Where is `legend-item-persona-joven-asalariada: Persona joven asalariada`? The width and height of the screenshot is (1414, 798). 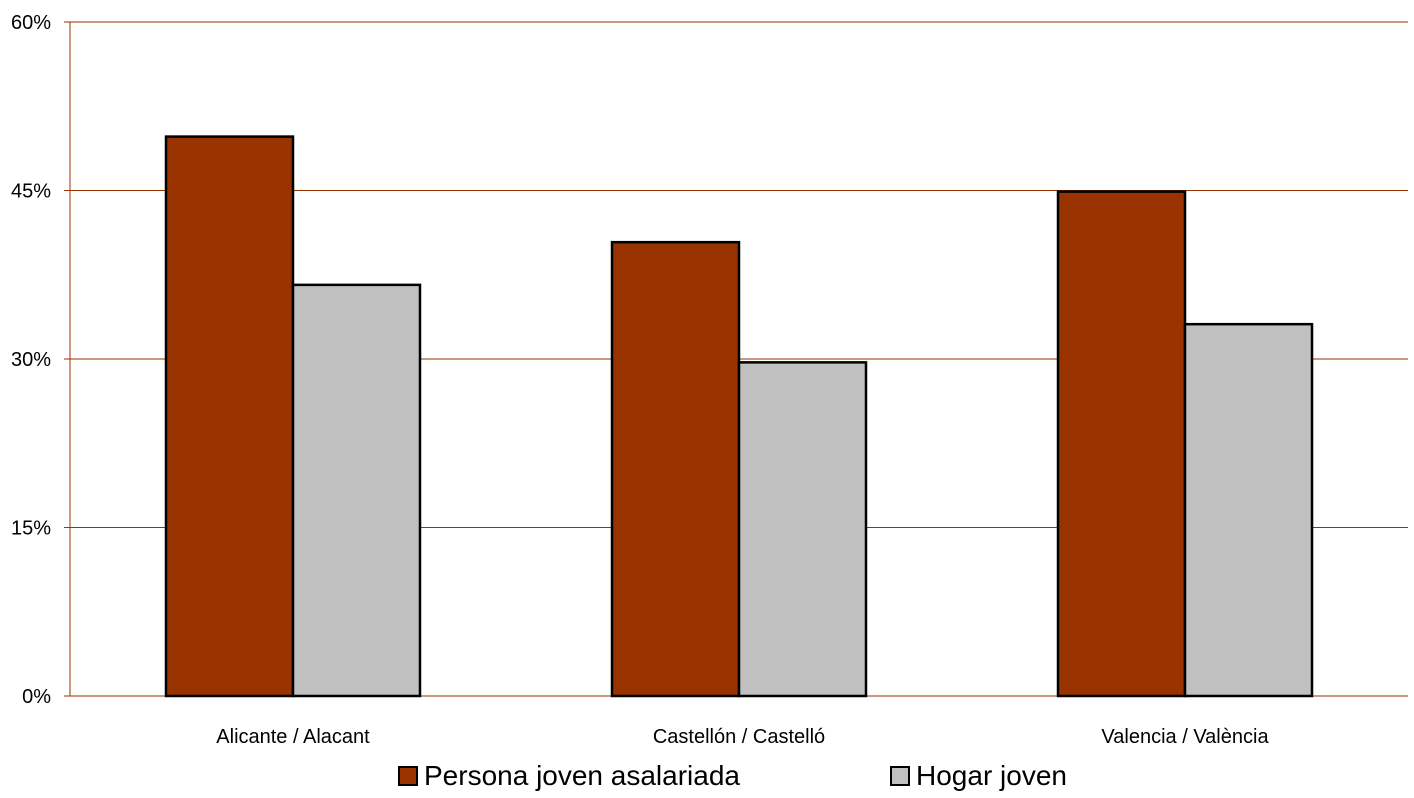 legend-item-persona-joven-asalariada: Persona joven asalariada is located at coordinates (569, 776).